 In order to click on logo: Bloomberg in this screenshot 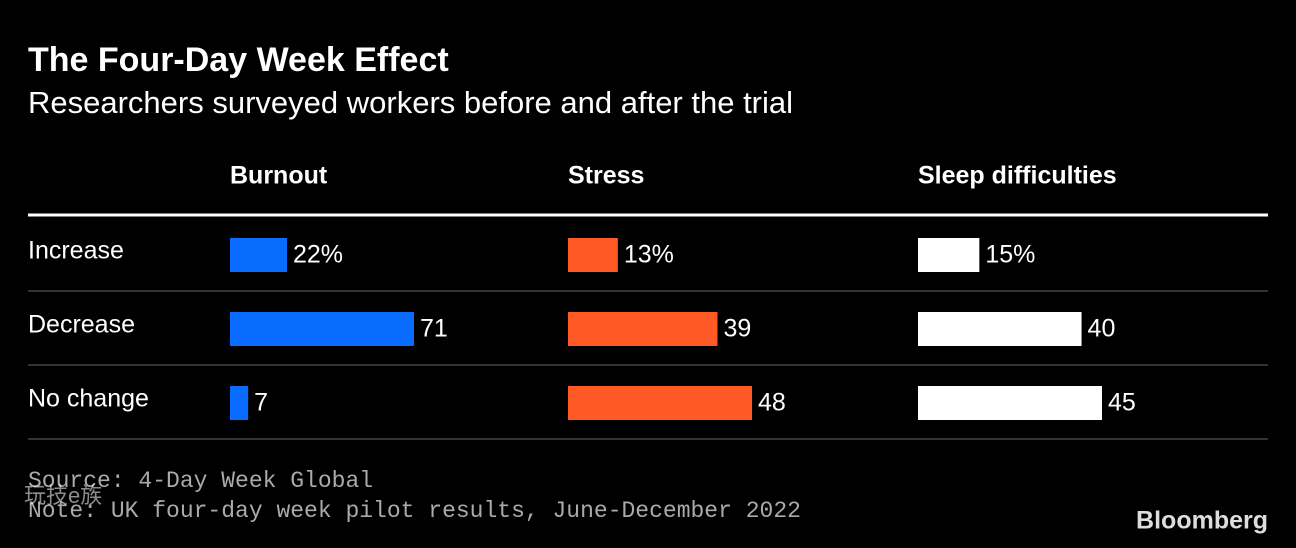, I will do `click(1202, 521)`.